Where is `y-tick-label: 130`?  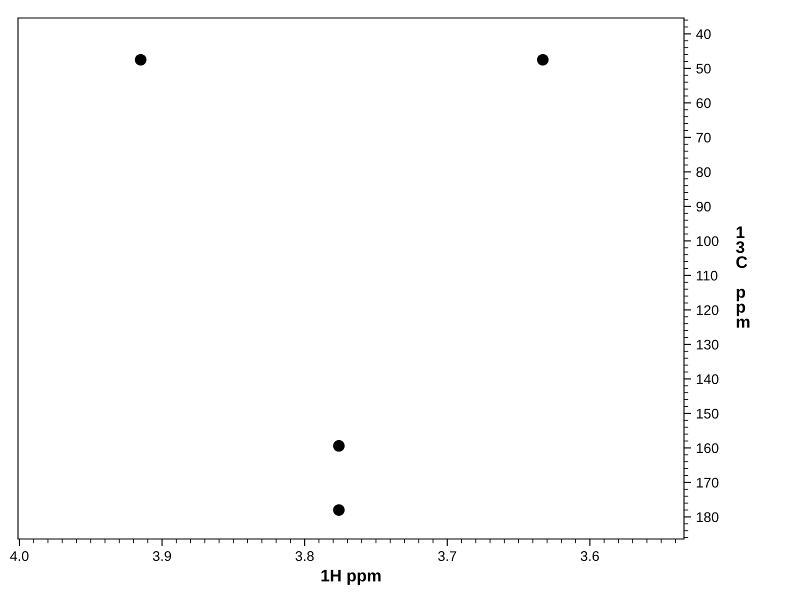 y-tick-label: 130 is located at coordinates (707, 345).